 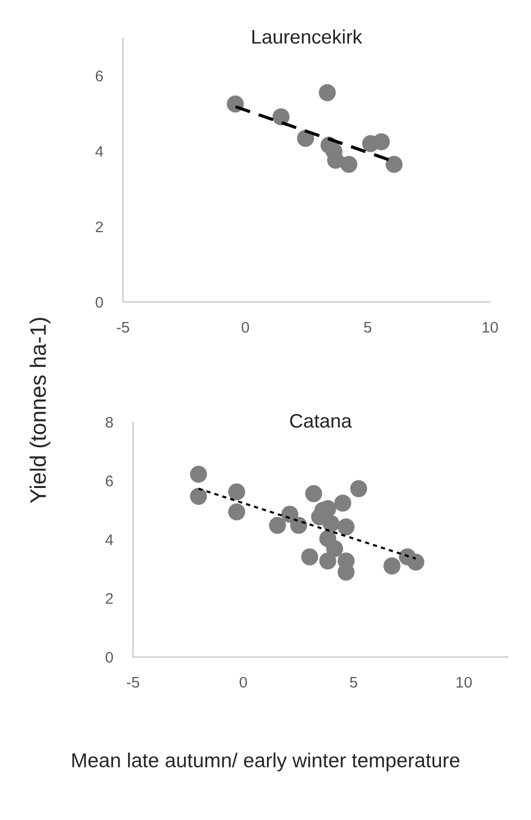 What do you see at coordinates (321, 421) in the screenshot?
I see `chart-title: Catana` at bounding box center [321, 421].